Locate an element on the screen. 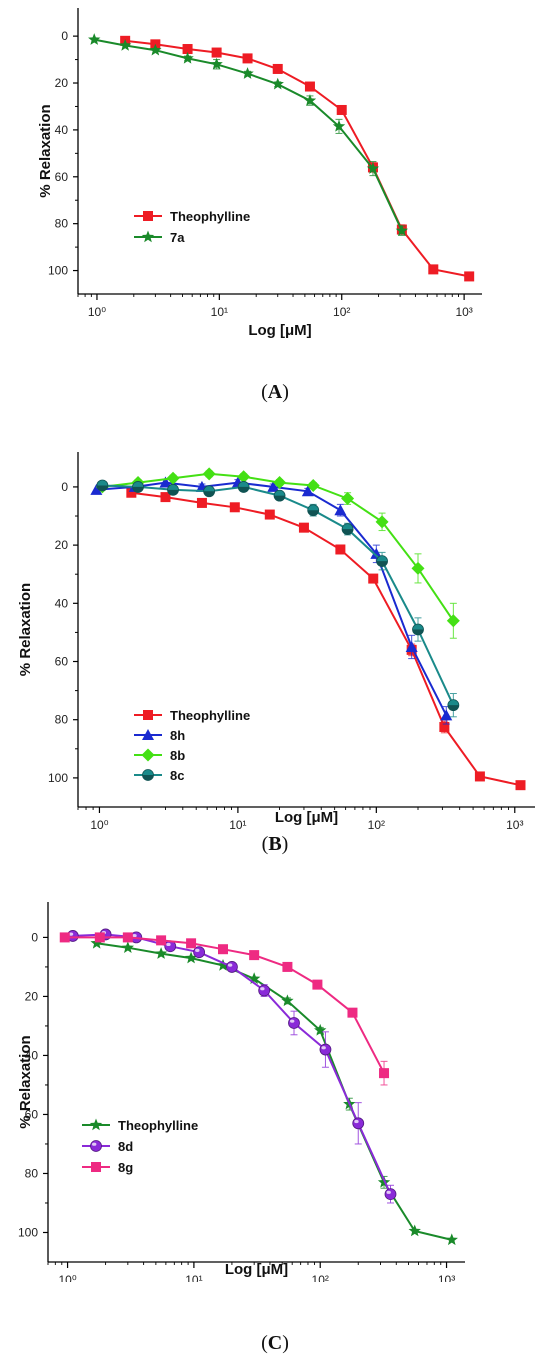  legend-entry: 8c is located at coordinates (159, 775).